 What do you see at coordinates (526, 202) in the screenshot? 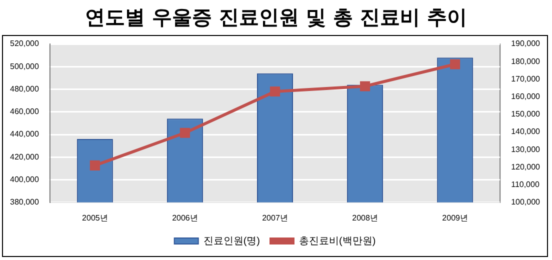
I see `y2-tick-label: 100,000` at bounding box center [526, 202].